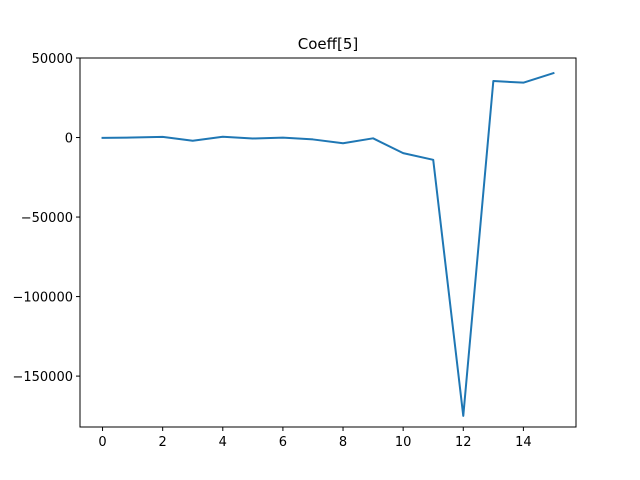 The height and width of the screenshot is (480, 640). What do you see at coordinates (223, 442) in the screenshot?
I see `x-tick-label: 4` at bounding box center [223, 442].